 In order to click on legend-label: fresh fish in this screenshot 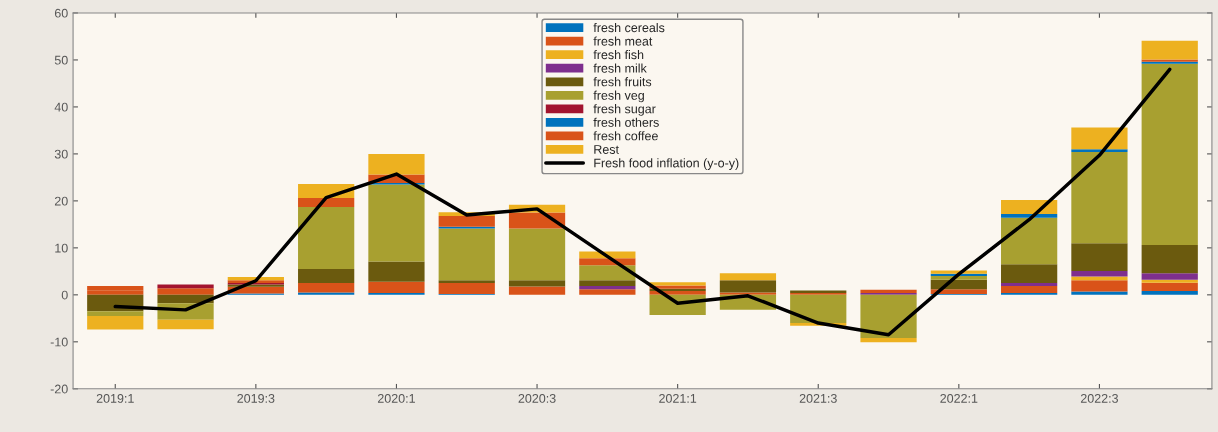, I will do `click(618, 55)`.